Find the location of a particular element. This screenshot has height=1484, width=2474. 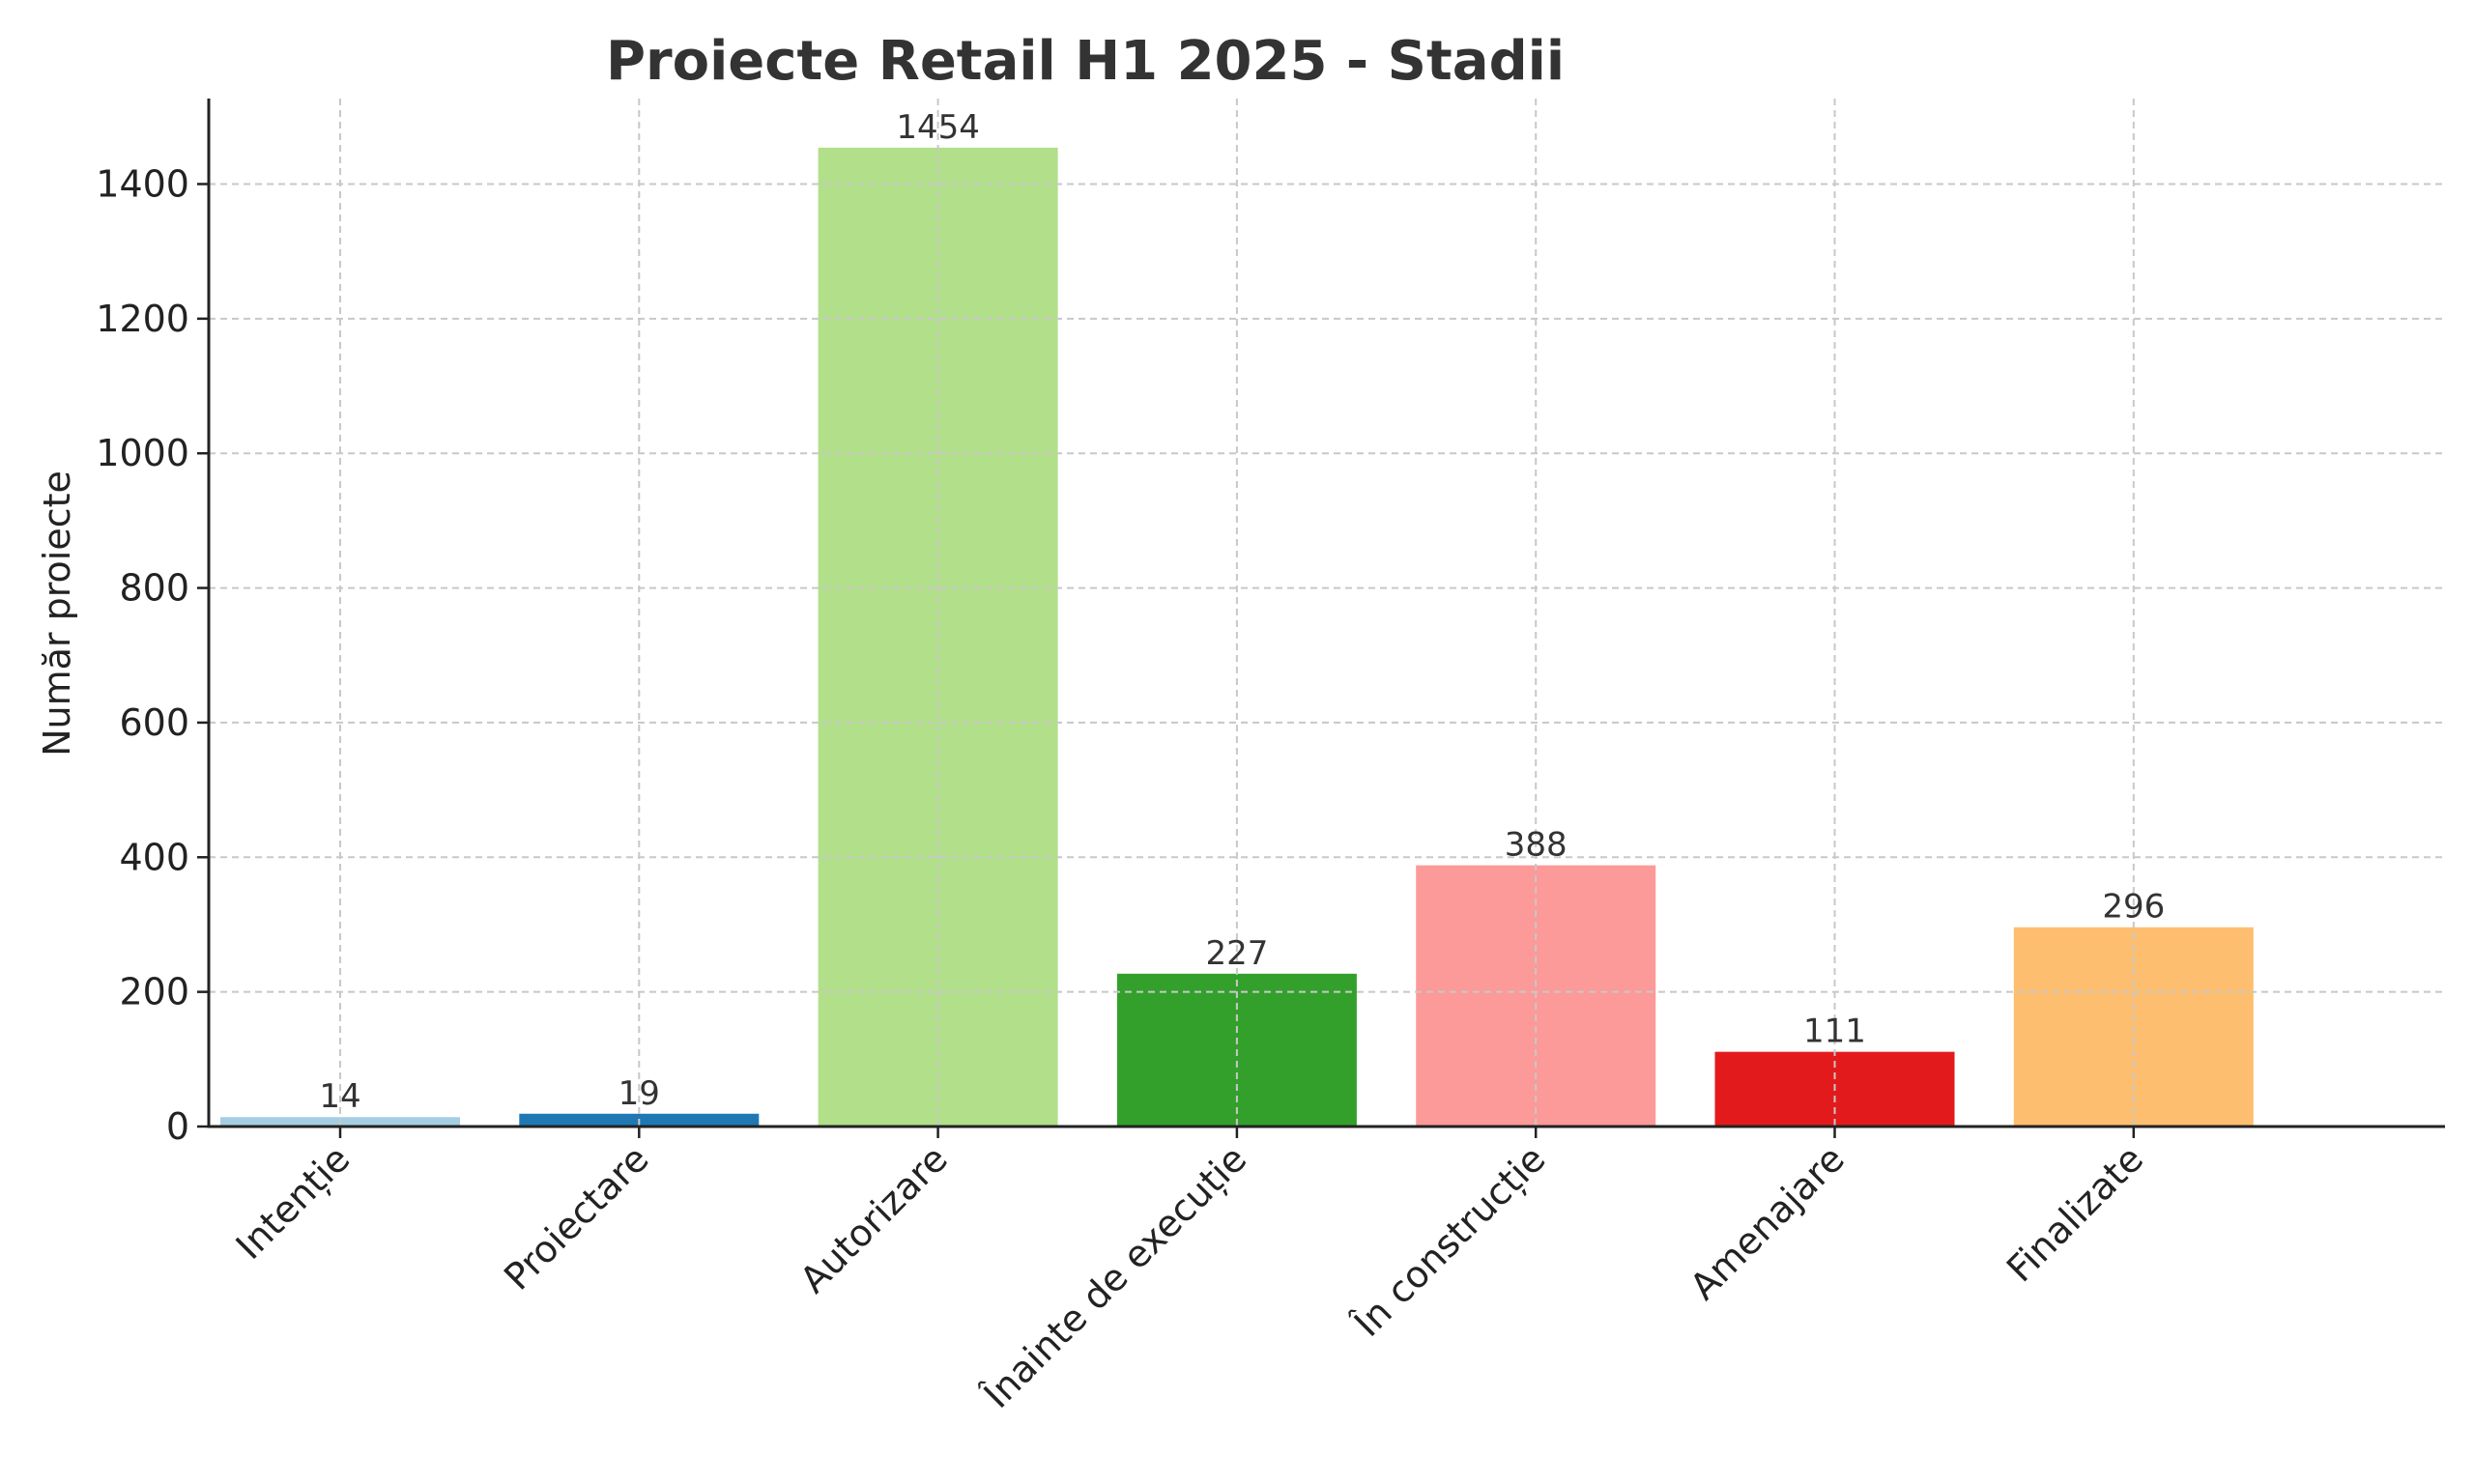

x-tick-label: Finalizate is located at coordinates (2075, 1214).